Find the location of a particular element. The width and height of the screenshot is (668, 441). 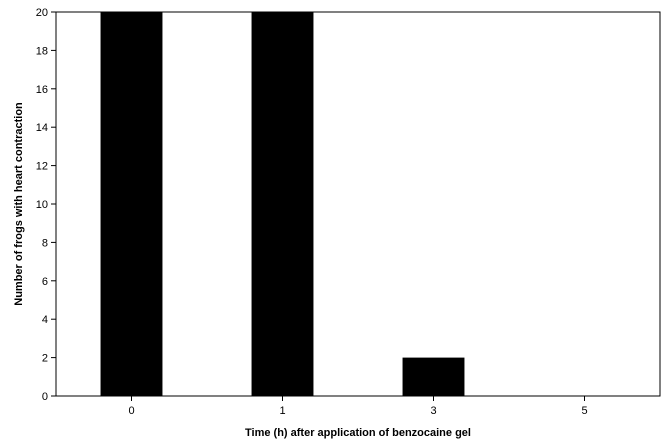

y-tick-label: 0 is located at coordinates (45, 397).